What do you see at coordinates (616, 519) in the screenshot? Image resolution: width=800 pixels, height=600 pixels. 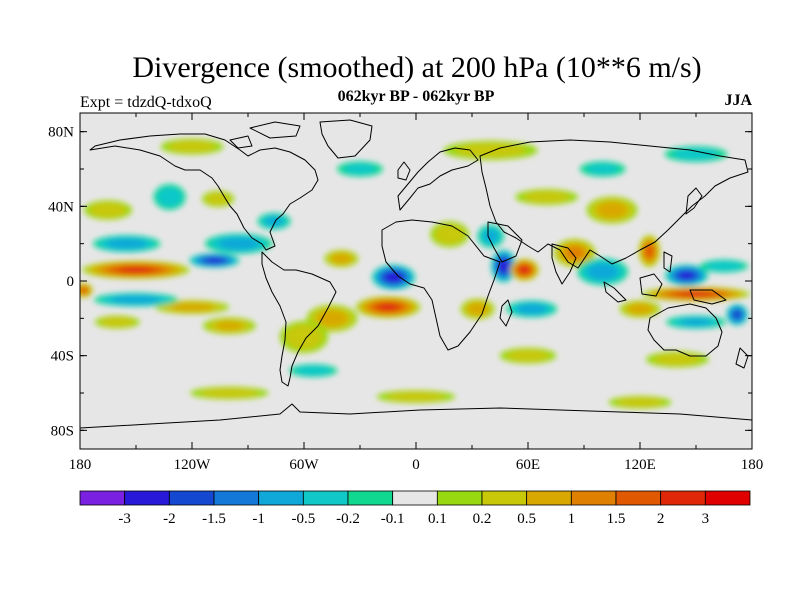 I see `colorbar-label: 1.5` at bounding box center [616, 519].